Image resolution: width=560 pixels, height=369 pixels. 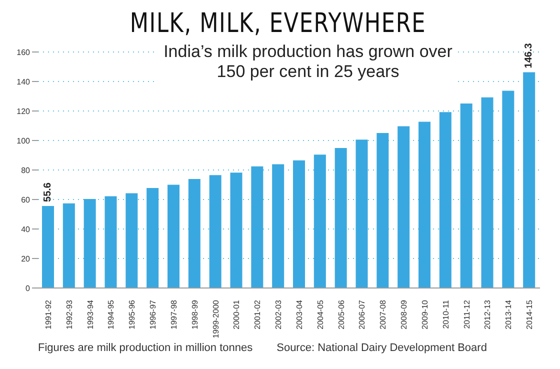 What do you see at coordinates (111, 314) in the screenshot?
I see `x-tick-label: 1994-95` at bounding box center [111, 314].